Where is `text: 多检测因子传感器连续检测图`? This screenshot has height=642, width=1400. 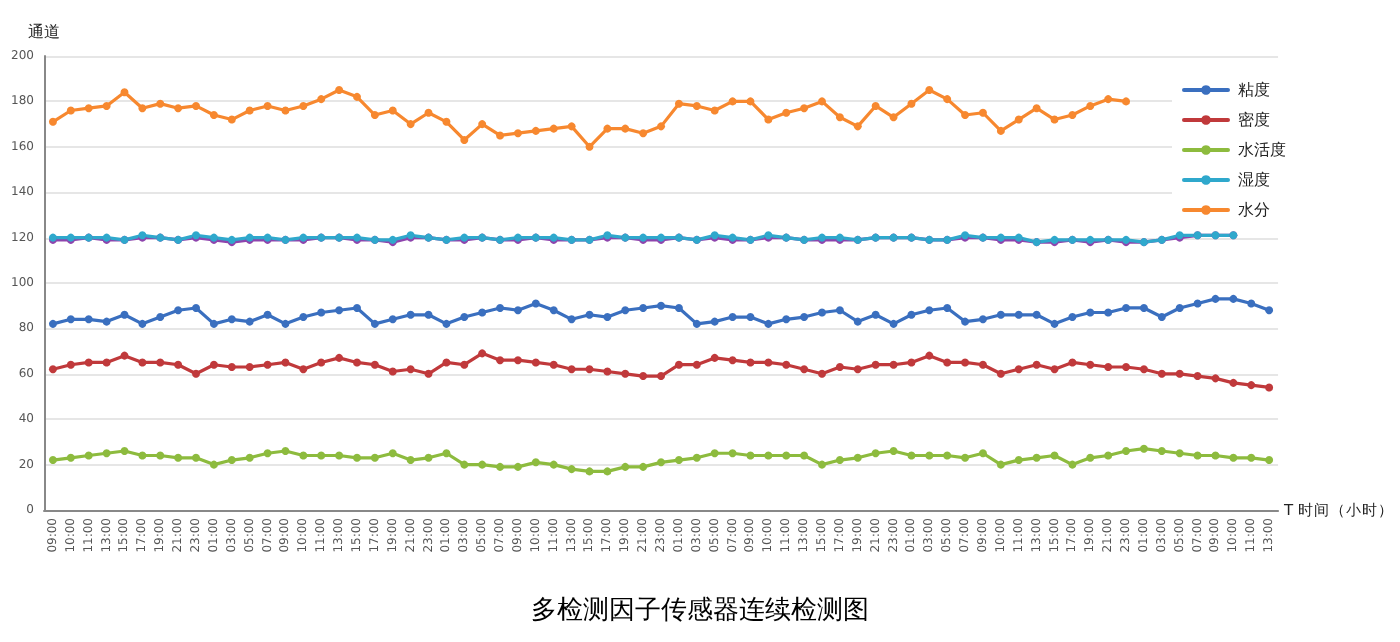 text: 多检测因子传感器连续检测图 is located at coordinates (700, 611).